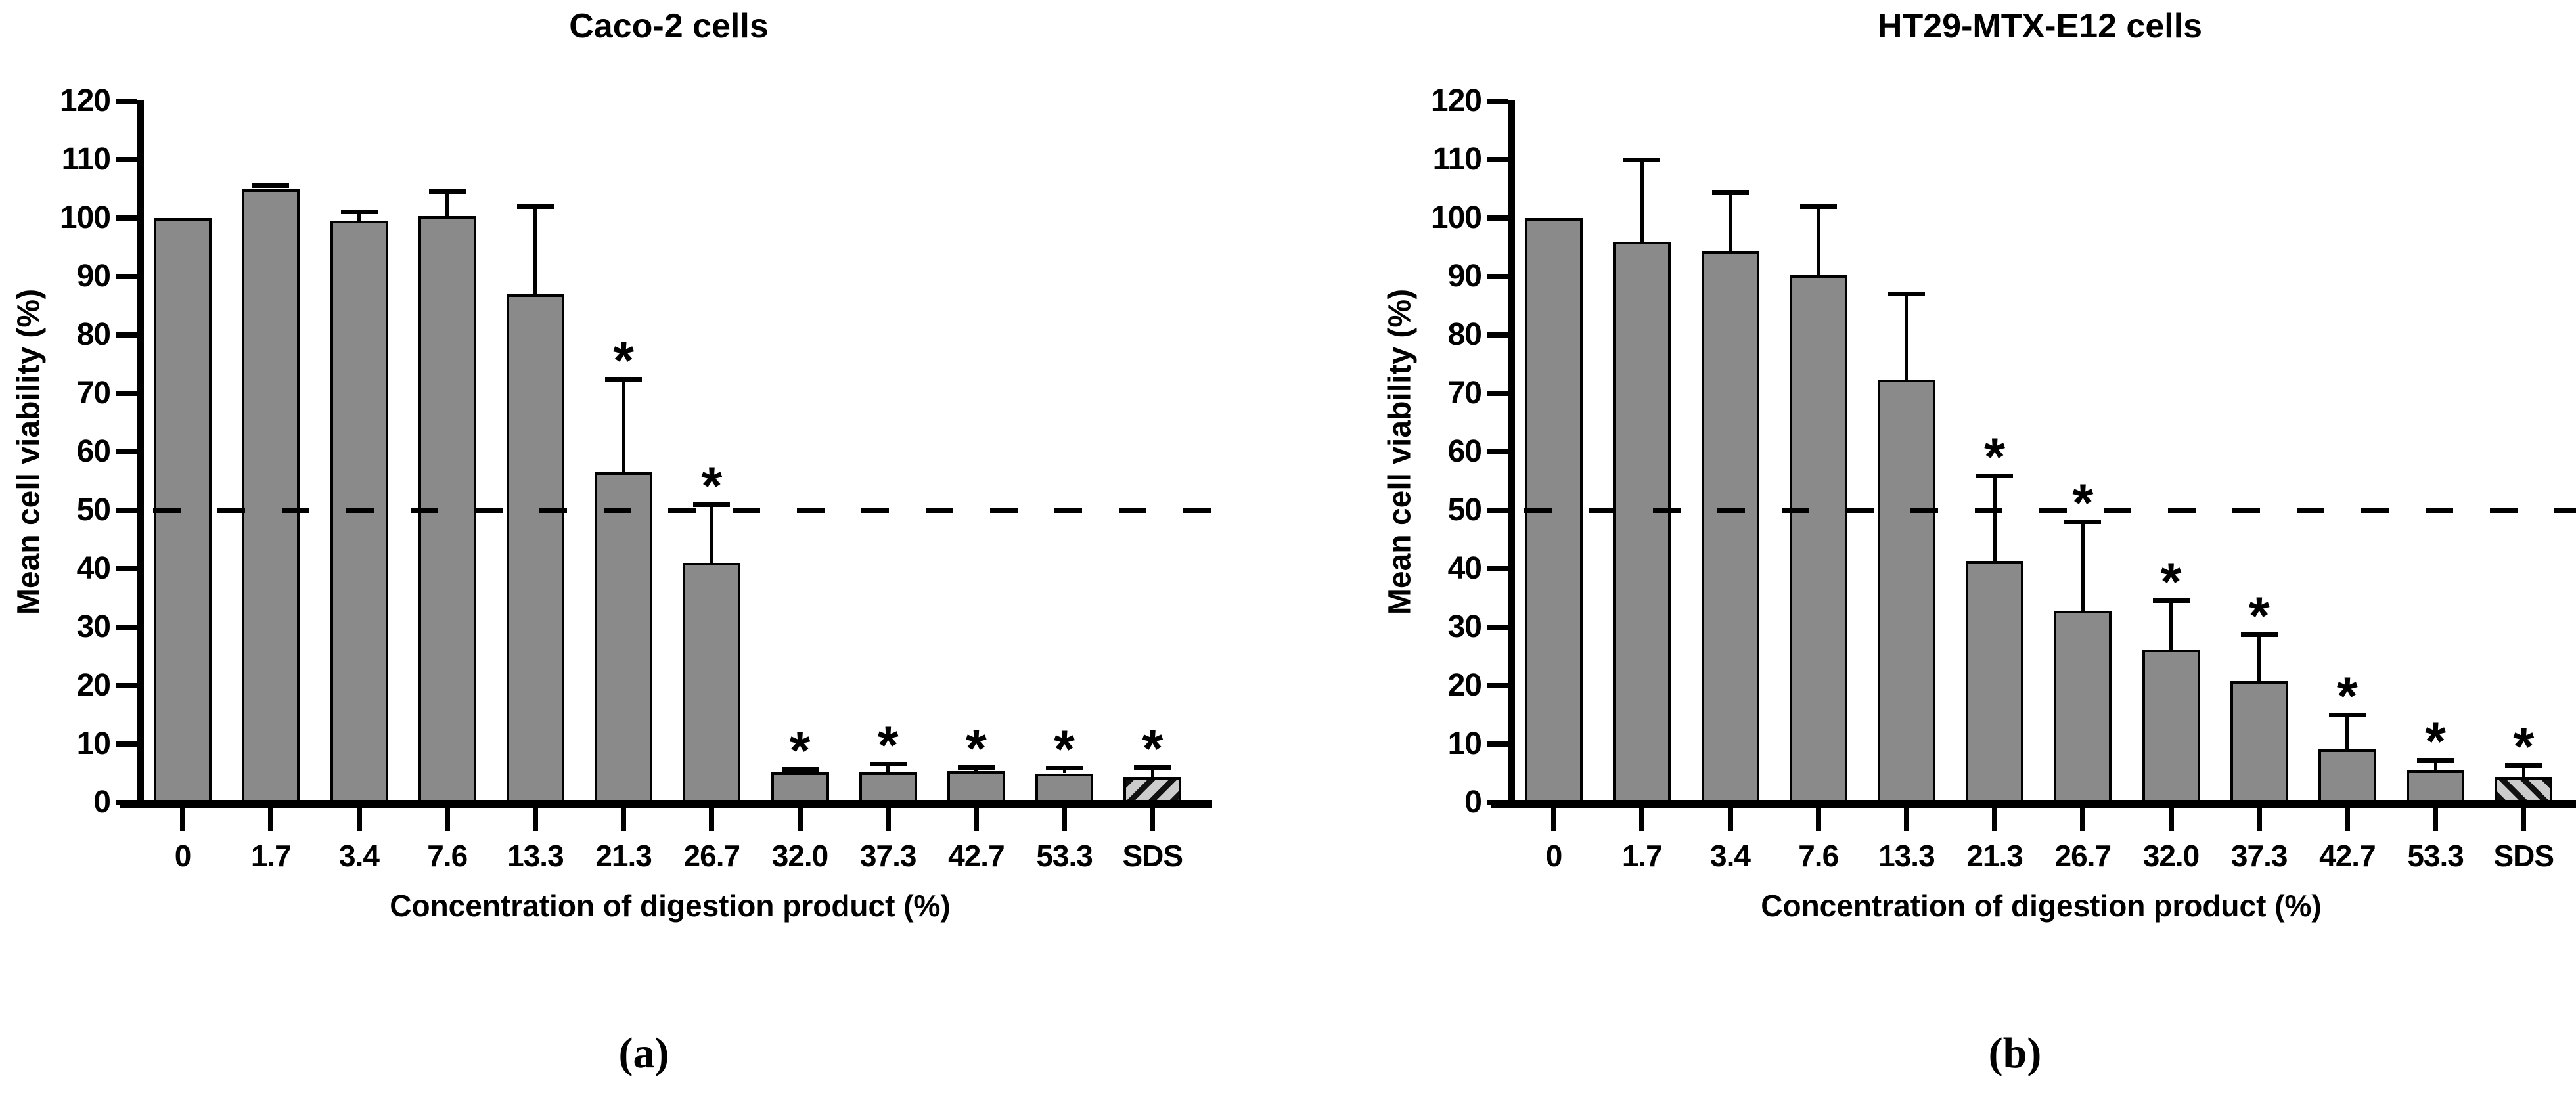 Image resolution: width=2576 pixels, height=1106 pixels. I want to click on bar-1.7, so click(271, 495).